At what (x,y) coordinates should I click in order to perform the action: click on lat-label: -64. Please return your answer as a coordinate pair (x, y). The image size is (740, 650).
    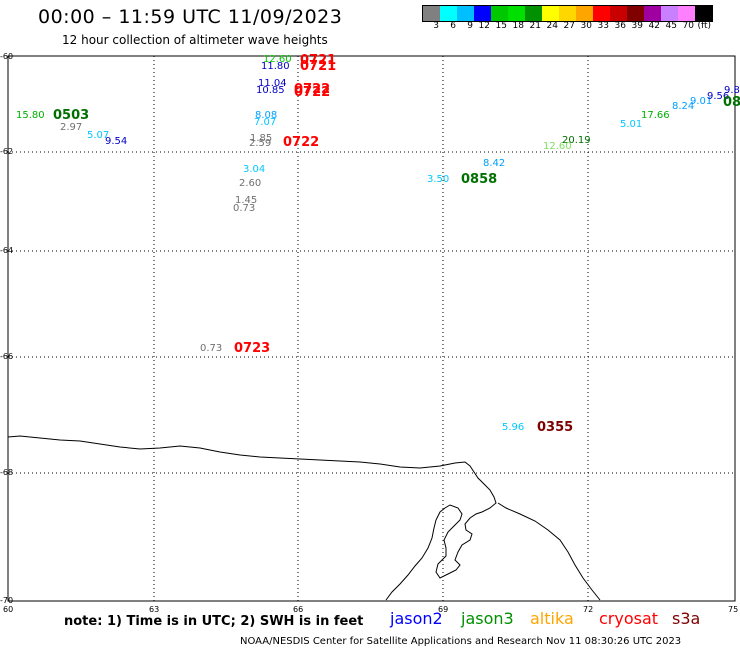
    Looking at the image, I should click on (7, 250).